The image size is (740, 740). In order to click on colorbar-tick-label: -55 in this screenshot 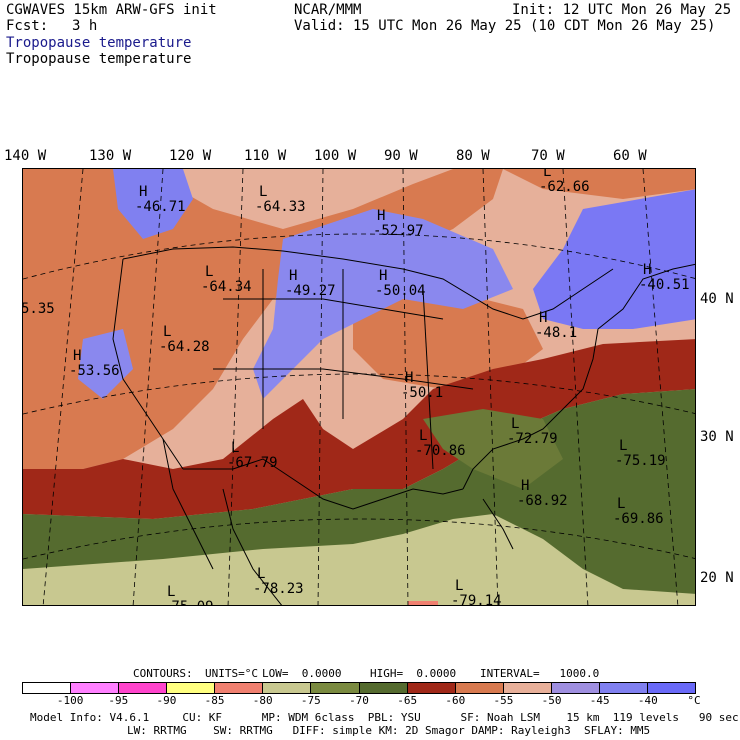, I will do `click(503, 700)`.